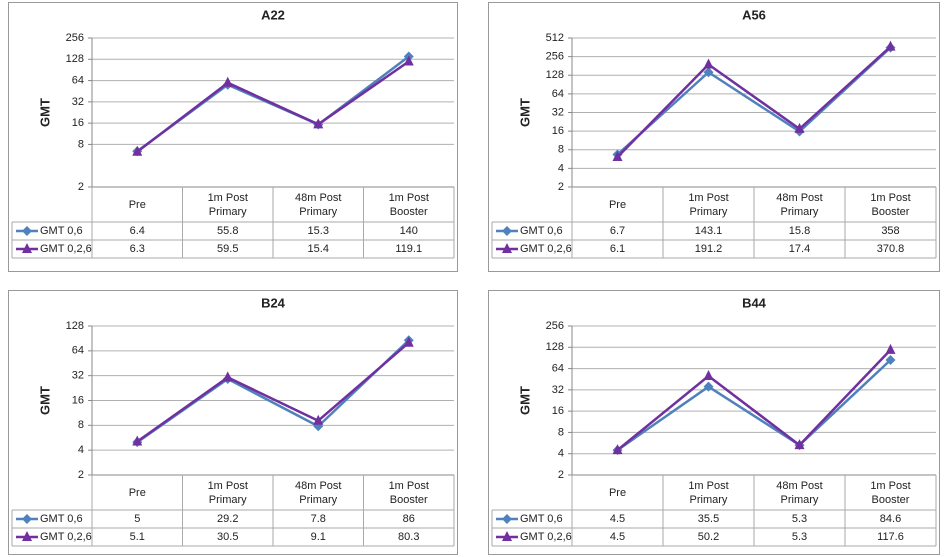  I want to click on chart-title: A56, so click(754, 14).